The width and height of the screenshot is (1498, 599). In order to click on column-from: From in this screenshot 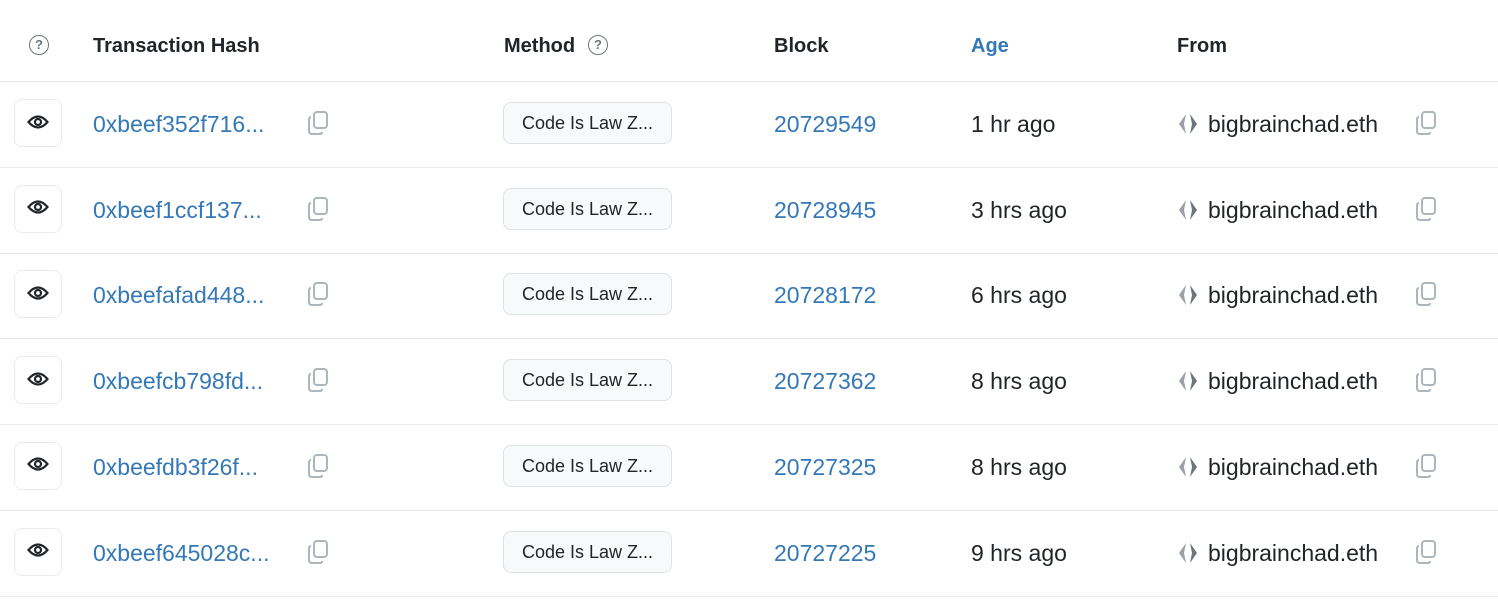, I will do `click(1202, 46)`.